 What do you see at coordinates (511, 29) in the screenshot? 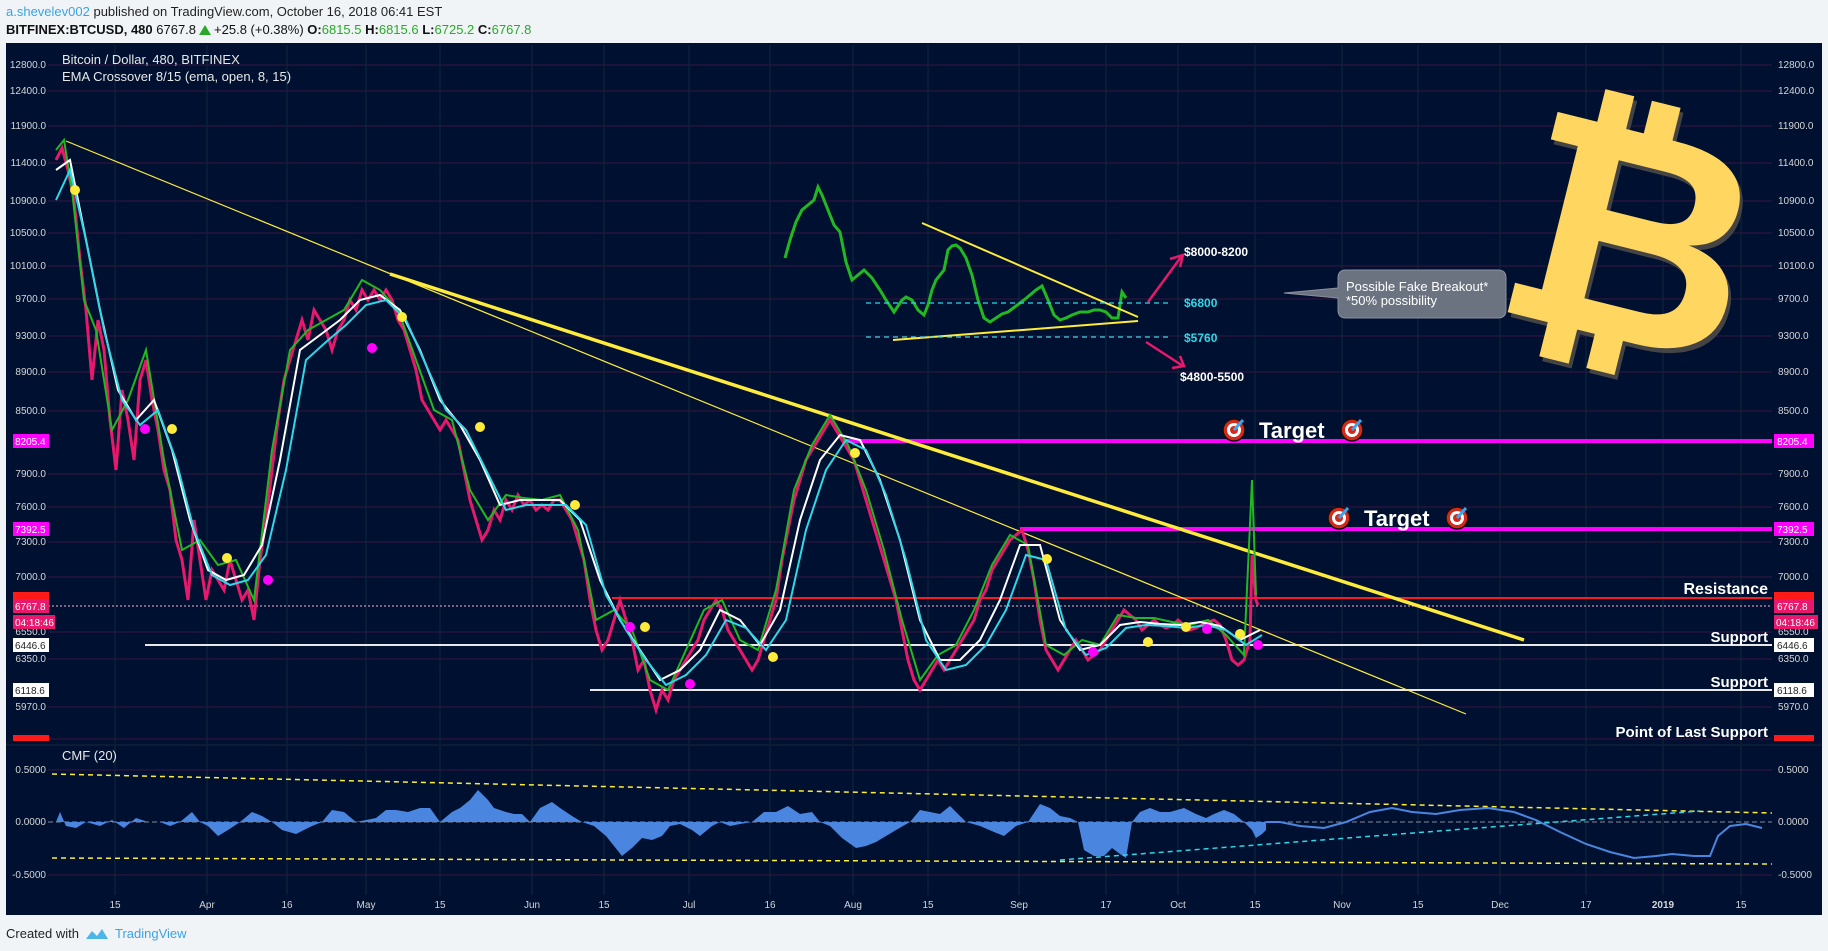
I see `close-value: 6767.8` at bounding box center [511, 29].